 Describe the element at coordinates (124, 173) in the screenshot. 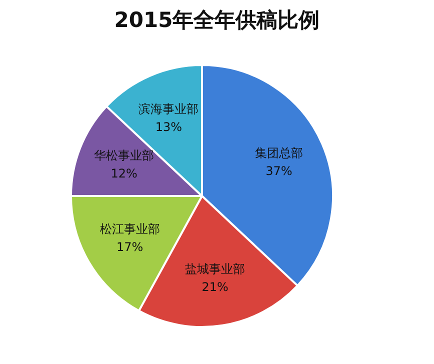

I see `data-label: 12%` at that location.